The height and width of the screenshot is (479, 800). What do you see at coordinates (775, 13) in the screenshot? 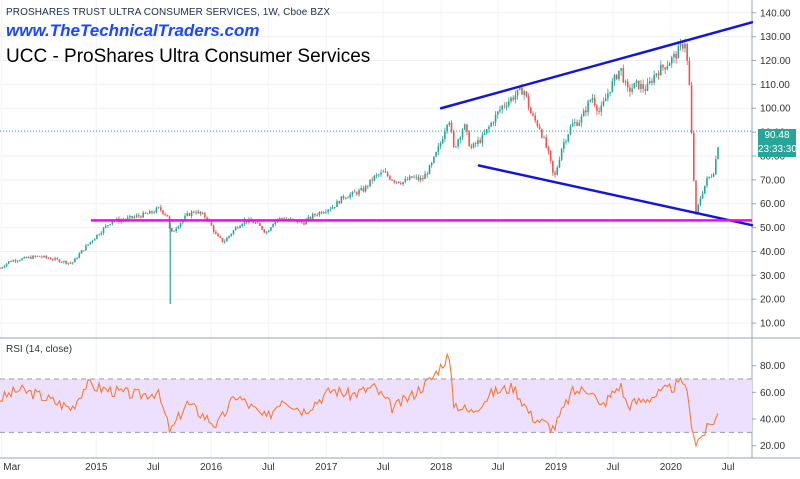
I see `price-tick-label: 140.00` at bounding box center [775, 13].